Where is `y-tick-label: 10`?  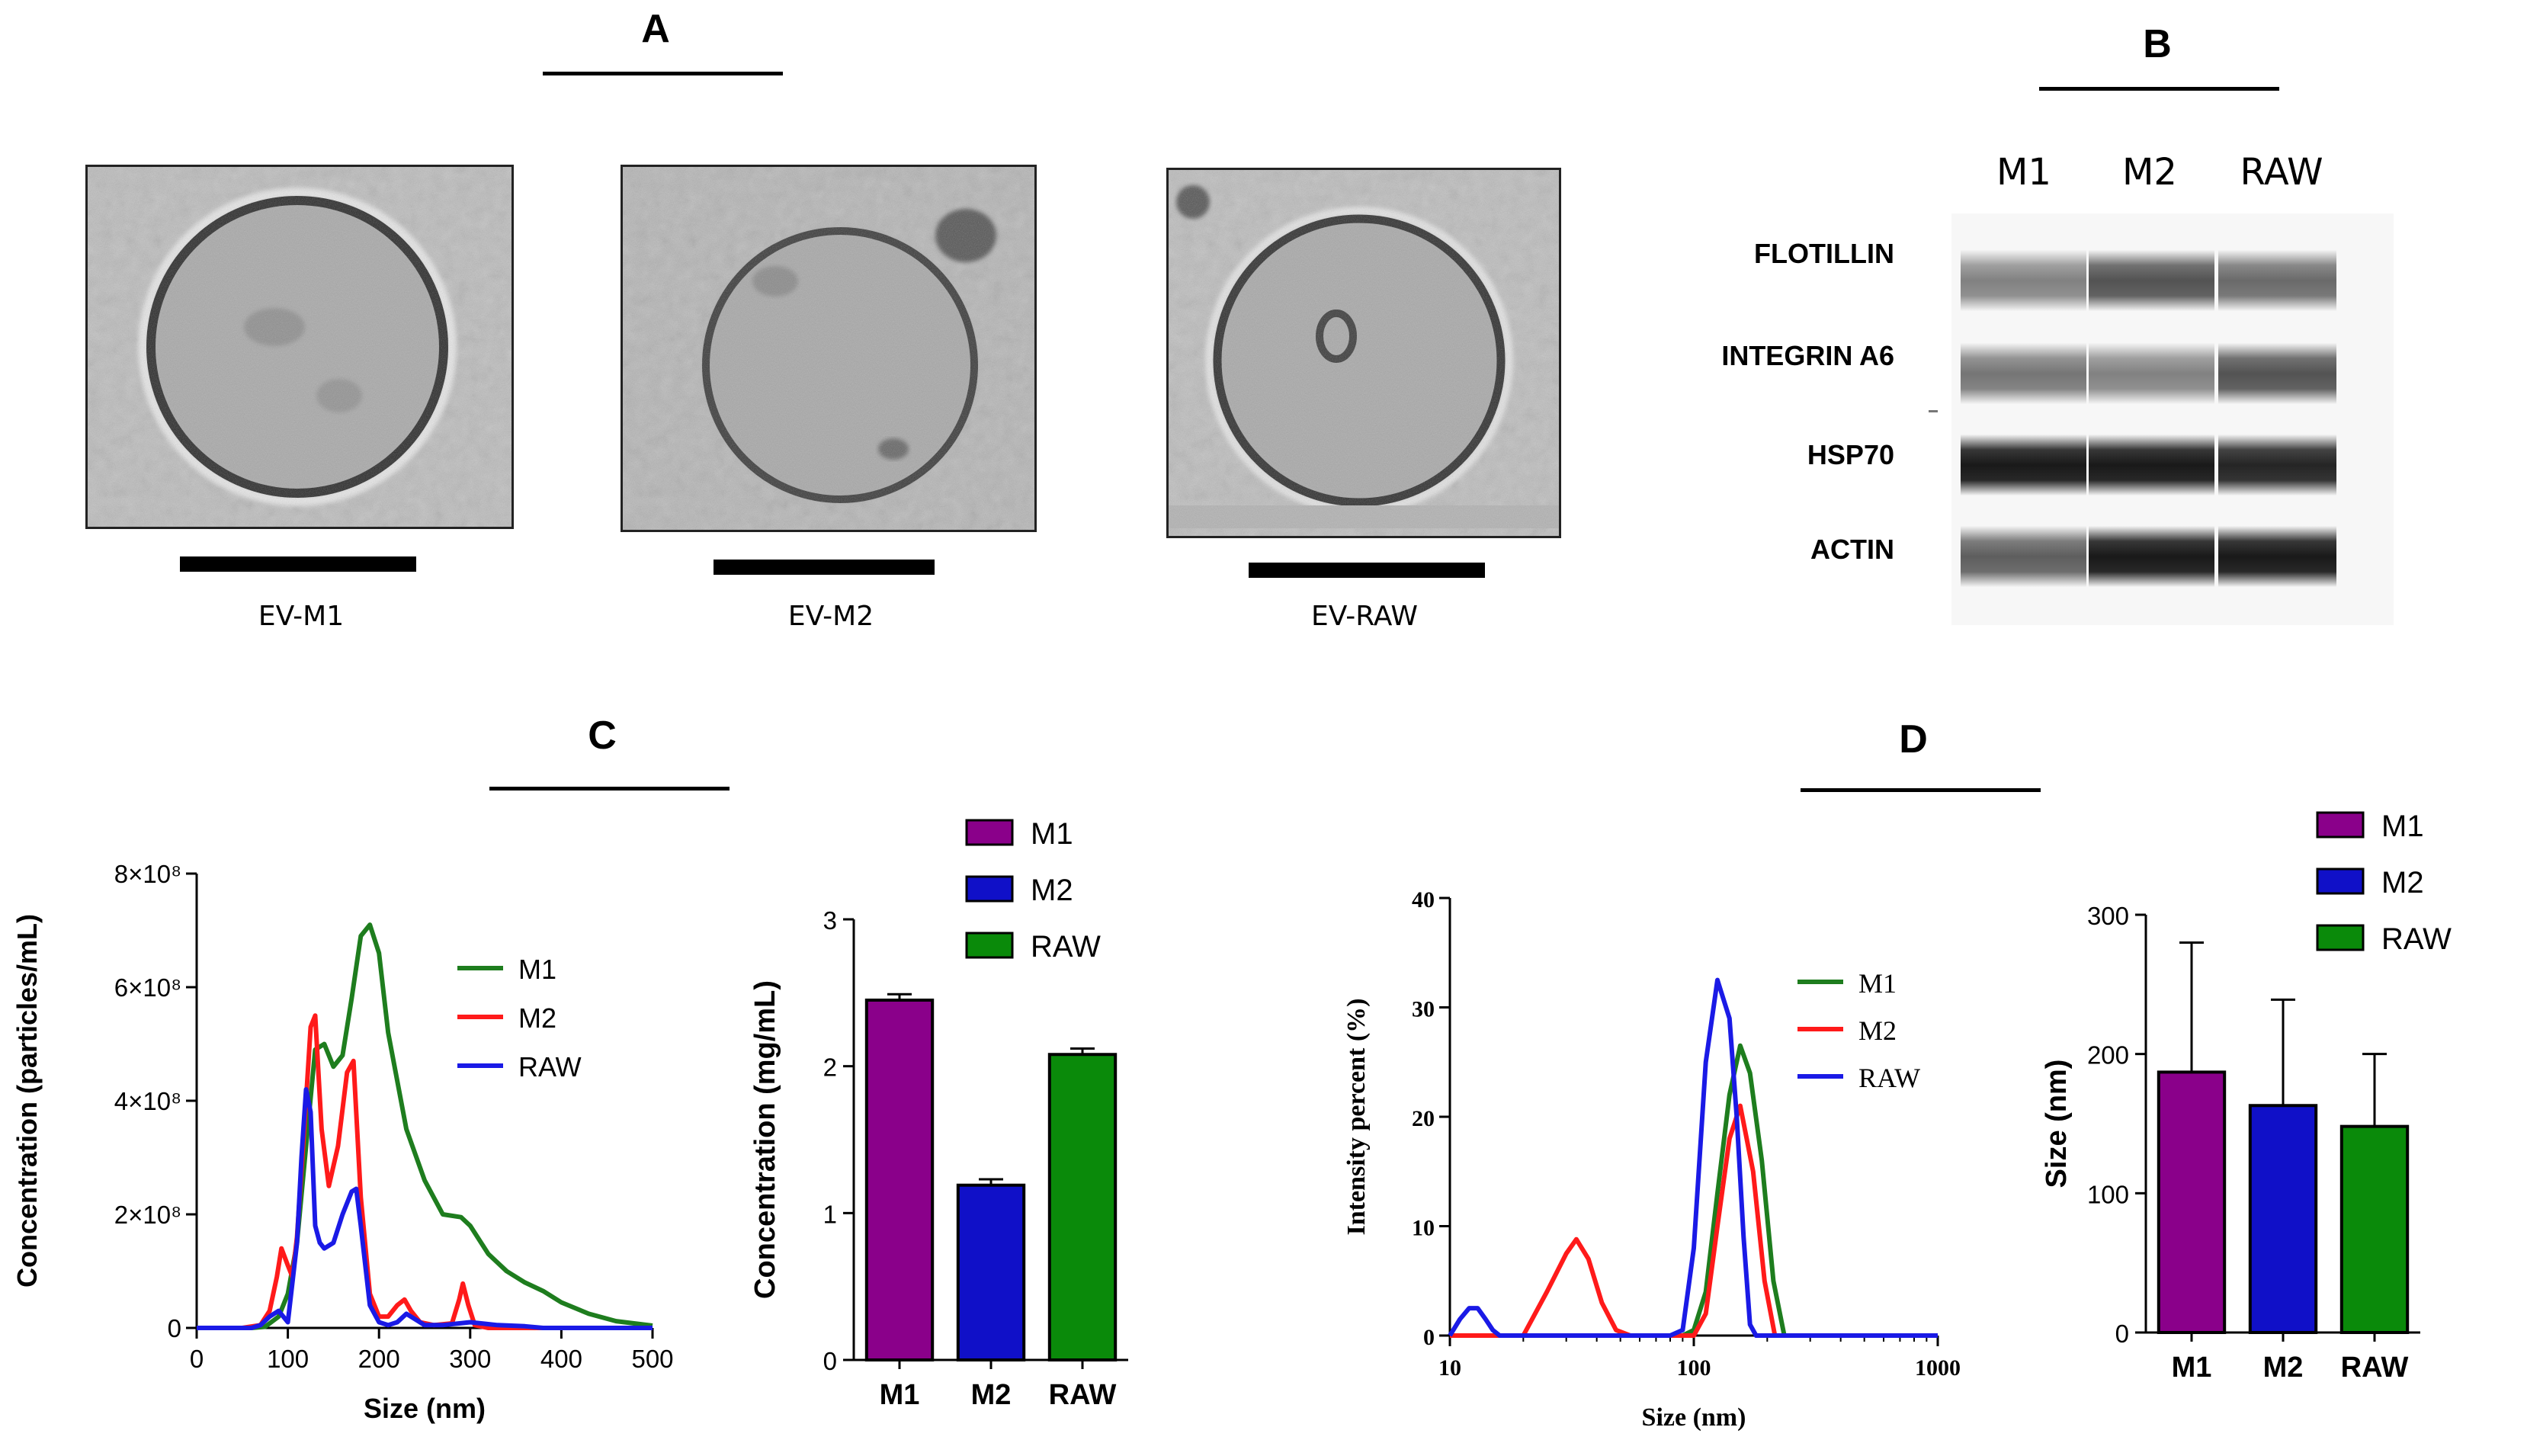
y-tick-label: 10 is located at coordinates (1423, 1228).